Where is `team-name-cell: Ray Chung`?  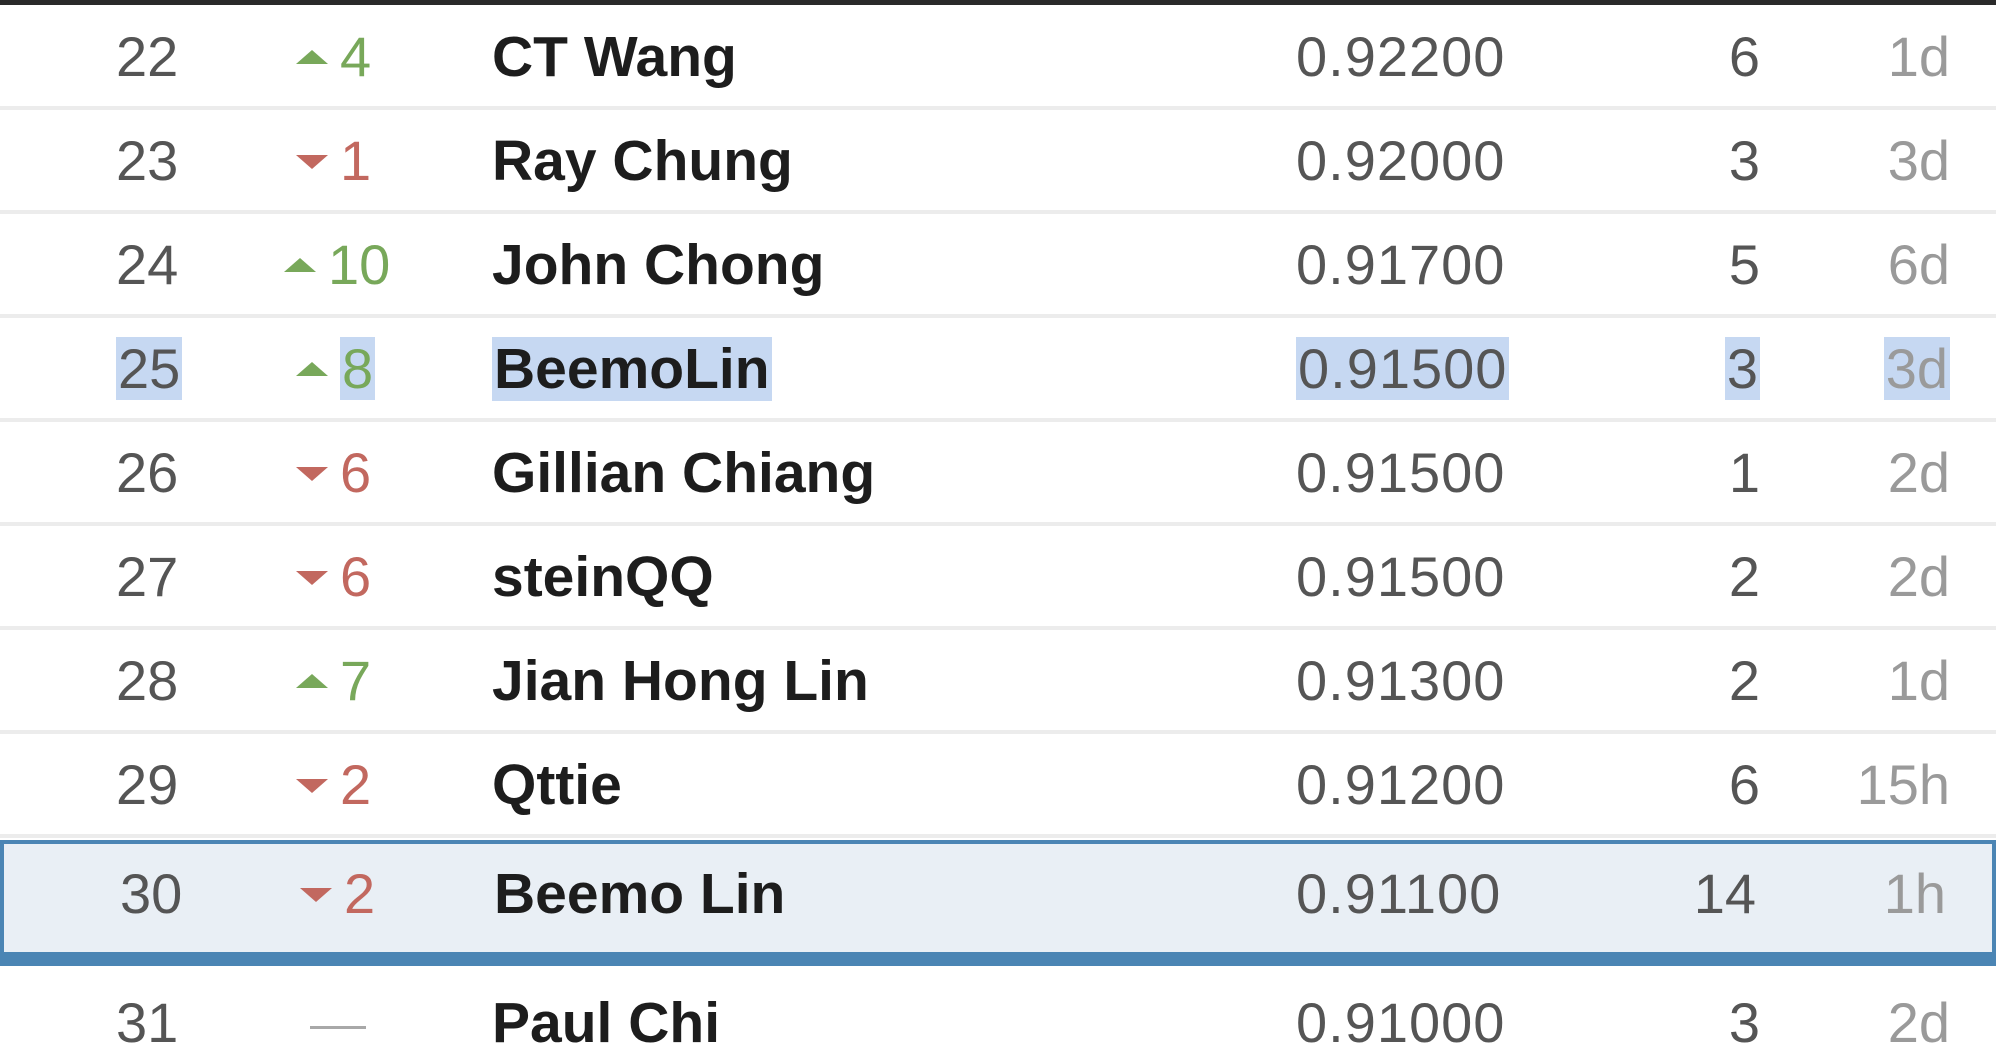
team-name-cell: Ray Chung is located at coordinates (642, 161).